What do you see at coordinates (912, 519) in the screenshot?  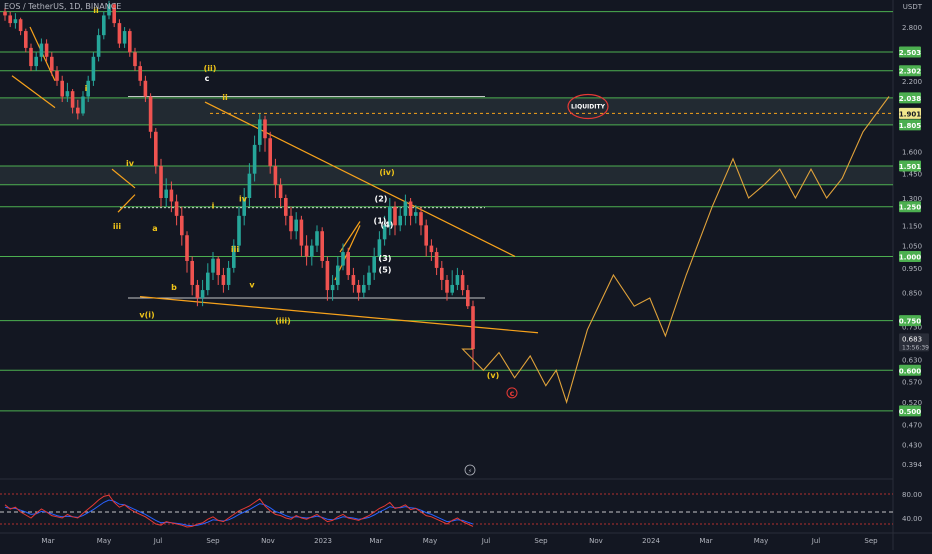 I see `osc-tick-label: 40.00` at bounding box center [912, 519].